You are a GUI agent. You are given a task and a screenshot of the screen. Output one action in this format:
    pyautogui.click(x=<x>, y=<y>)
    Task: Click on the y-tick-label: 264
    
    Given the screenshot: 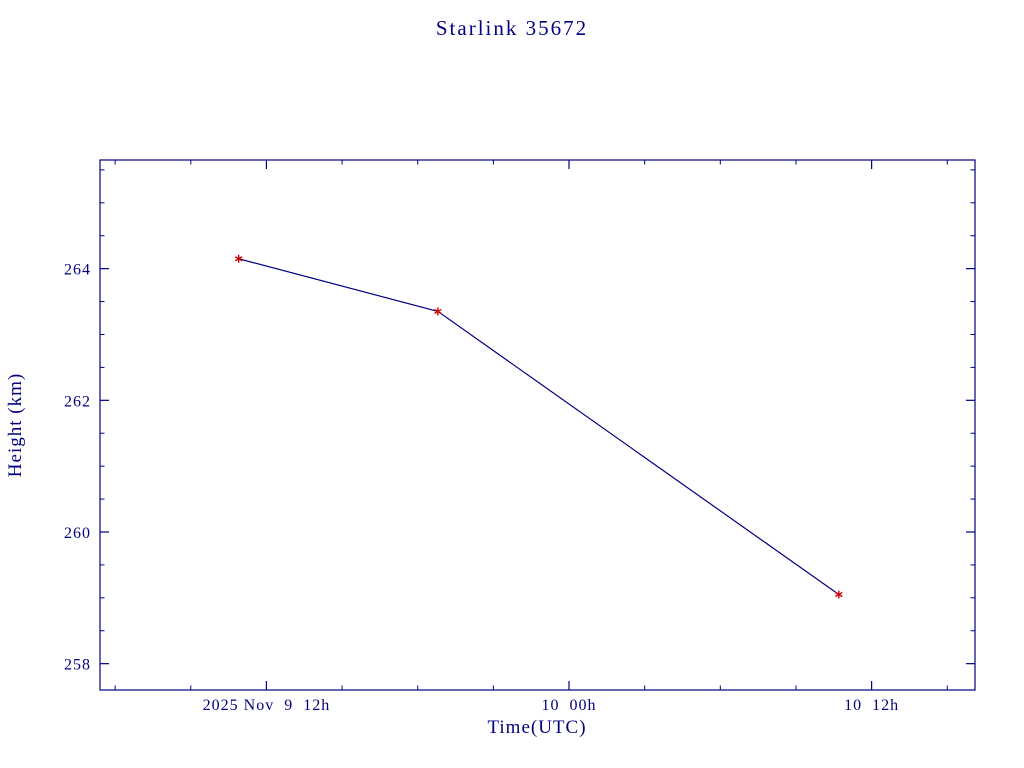 What is the action you would take?
    pyautogui.click(x=77, y=270)
    